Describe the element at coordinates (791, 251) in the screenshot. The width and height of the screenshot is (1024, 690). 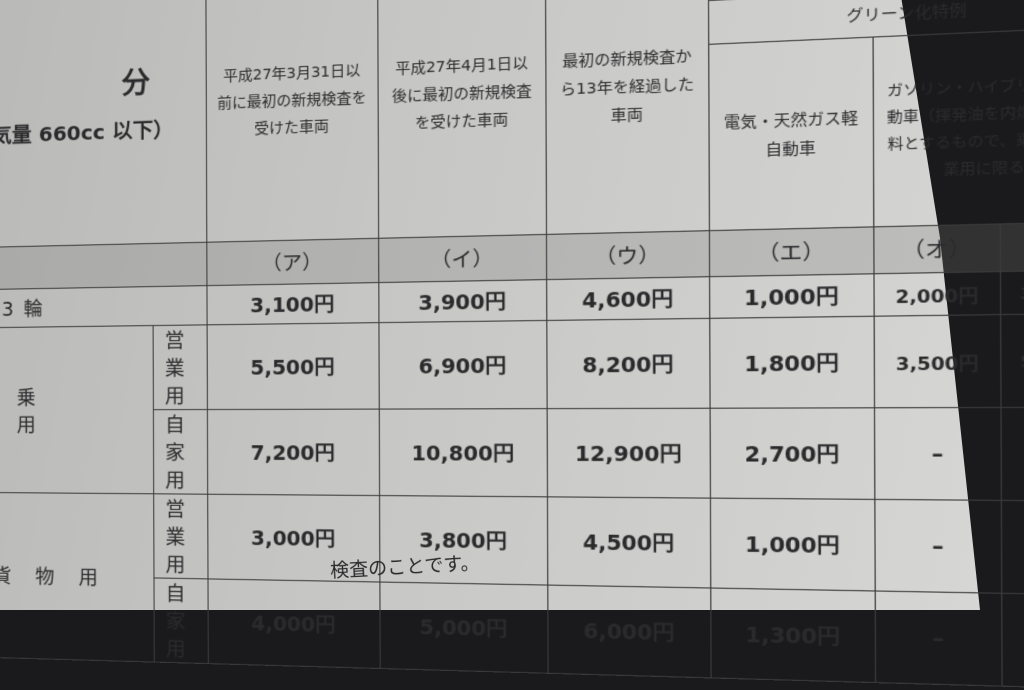
I see `code-d: （エ）` at that location.